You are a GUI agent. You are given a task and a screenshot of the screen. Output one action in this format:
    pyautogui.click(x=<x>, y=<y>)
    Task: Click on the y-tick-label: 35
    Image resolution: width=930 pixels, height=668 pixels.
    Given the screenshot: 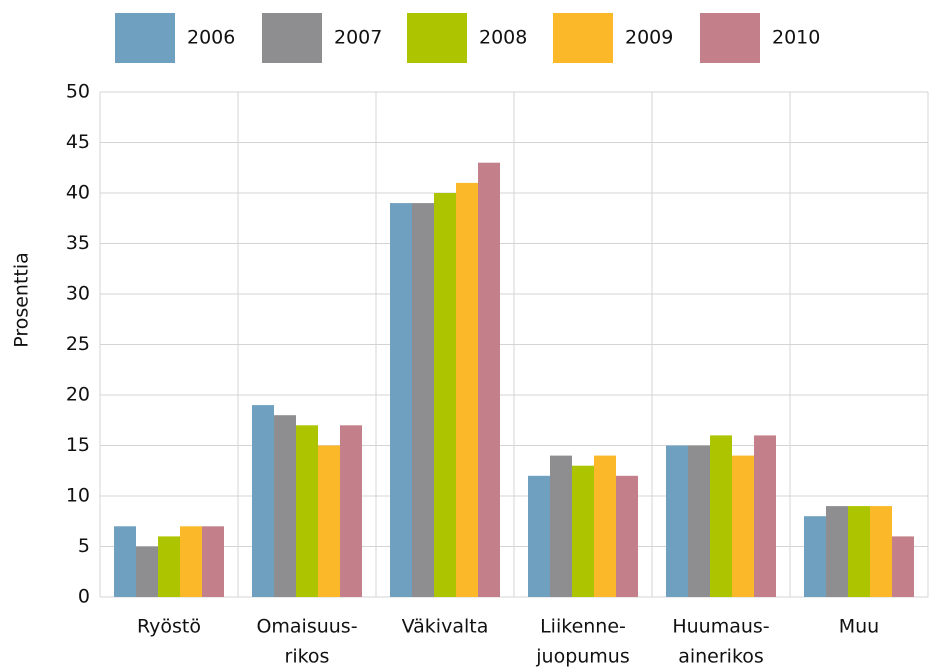 What is the action you would take?
    pyautogui.click(x=78, y=243)
    